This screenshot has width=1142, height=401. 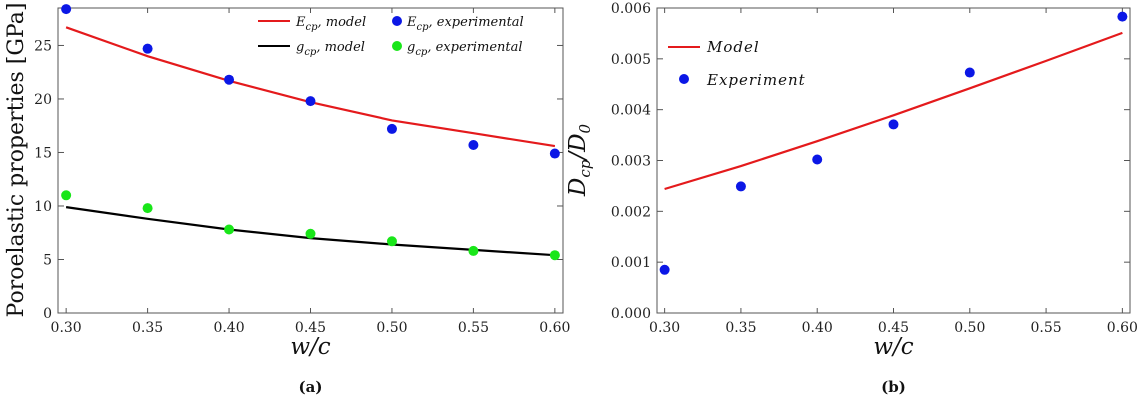 What do you see at coordinates (893, 387) in the screenshot?
I see `panel-b-caption: (b)` at bounding box center [893, 387].